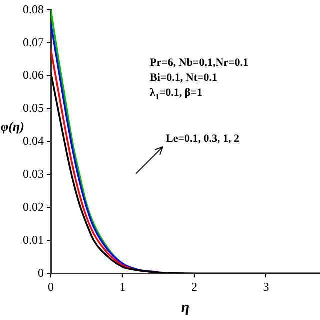 This screenshot has height=320, width=320. What do you see at coordinates (266, 287) in the screenshot?
I see `x-tick-label: 3` at bounding box center [266, 287].